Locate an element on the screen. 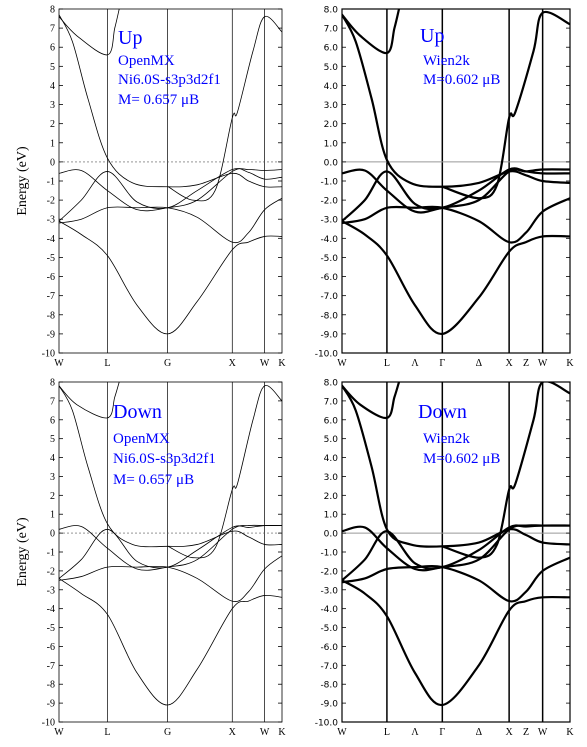 The width and height of the screenshot is (587, 747). y-tick-label: -4 is located at coordinates (51, 239).